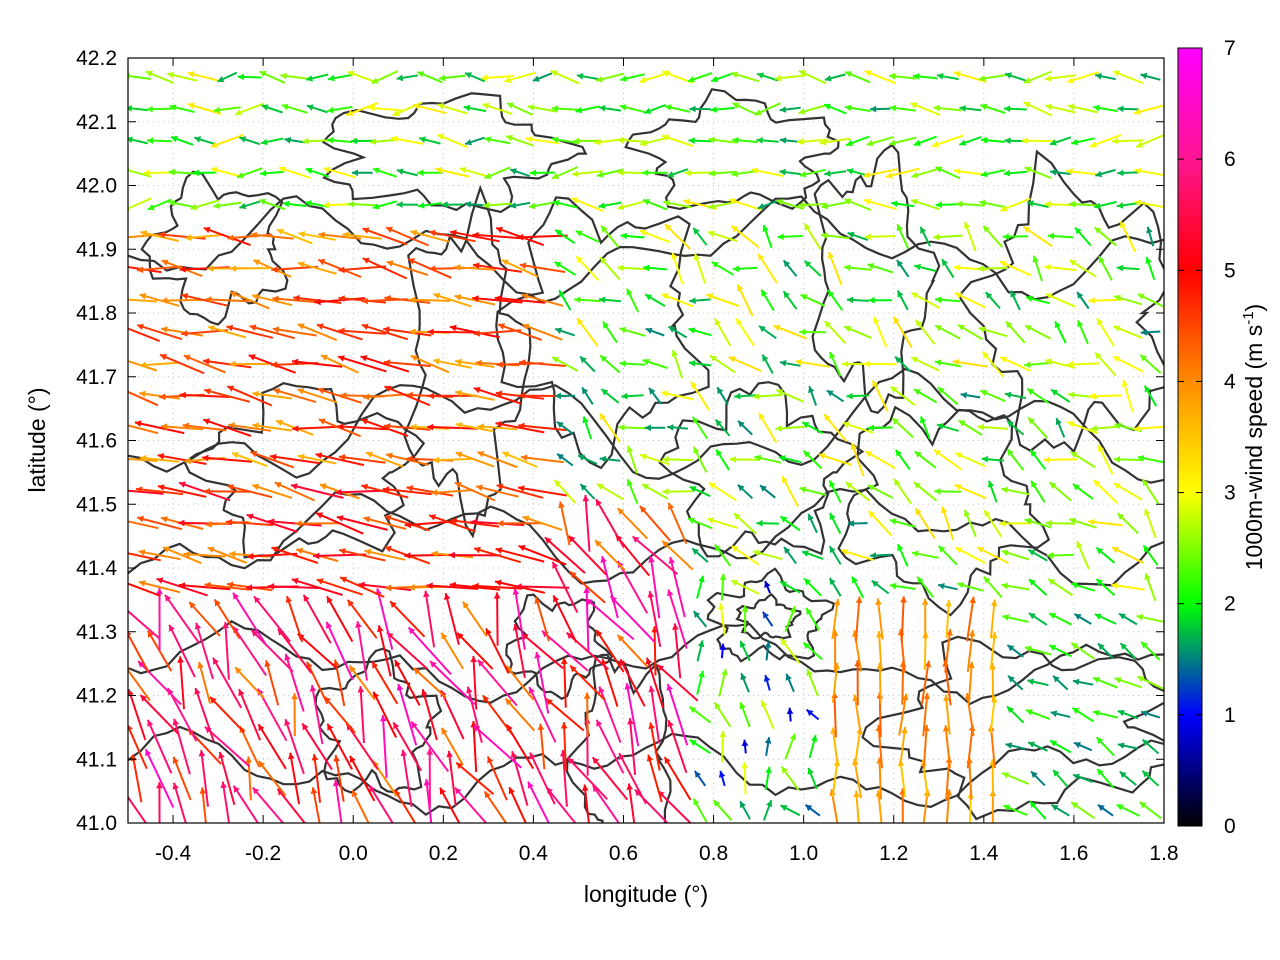  I want to click on terrain-contour, so click(732, 149).